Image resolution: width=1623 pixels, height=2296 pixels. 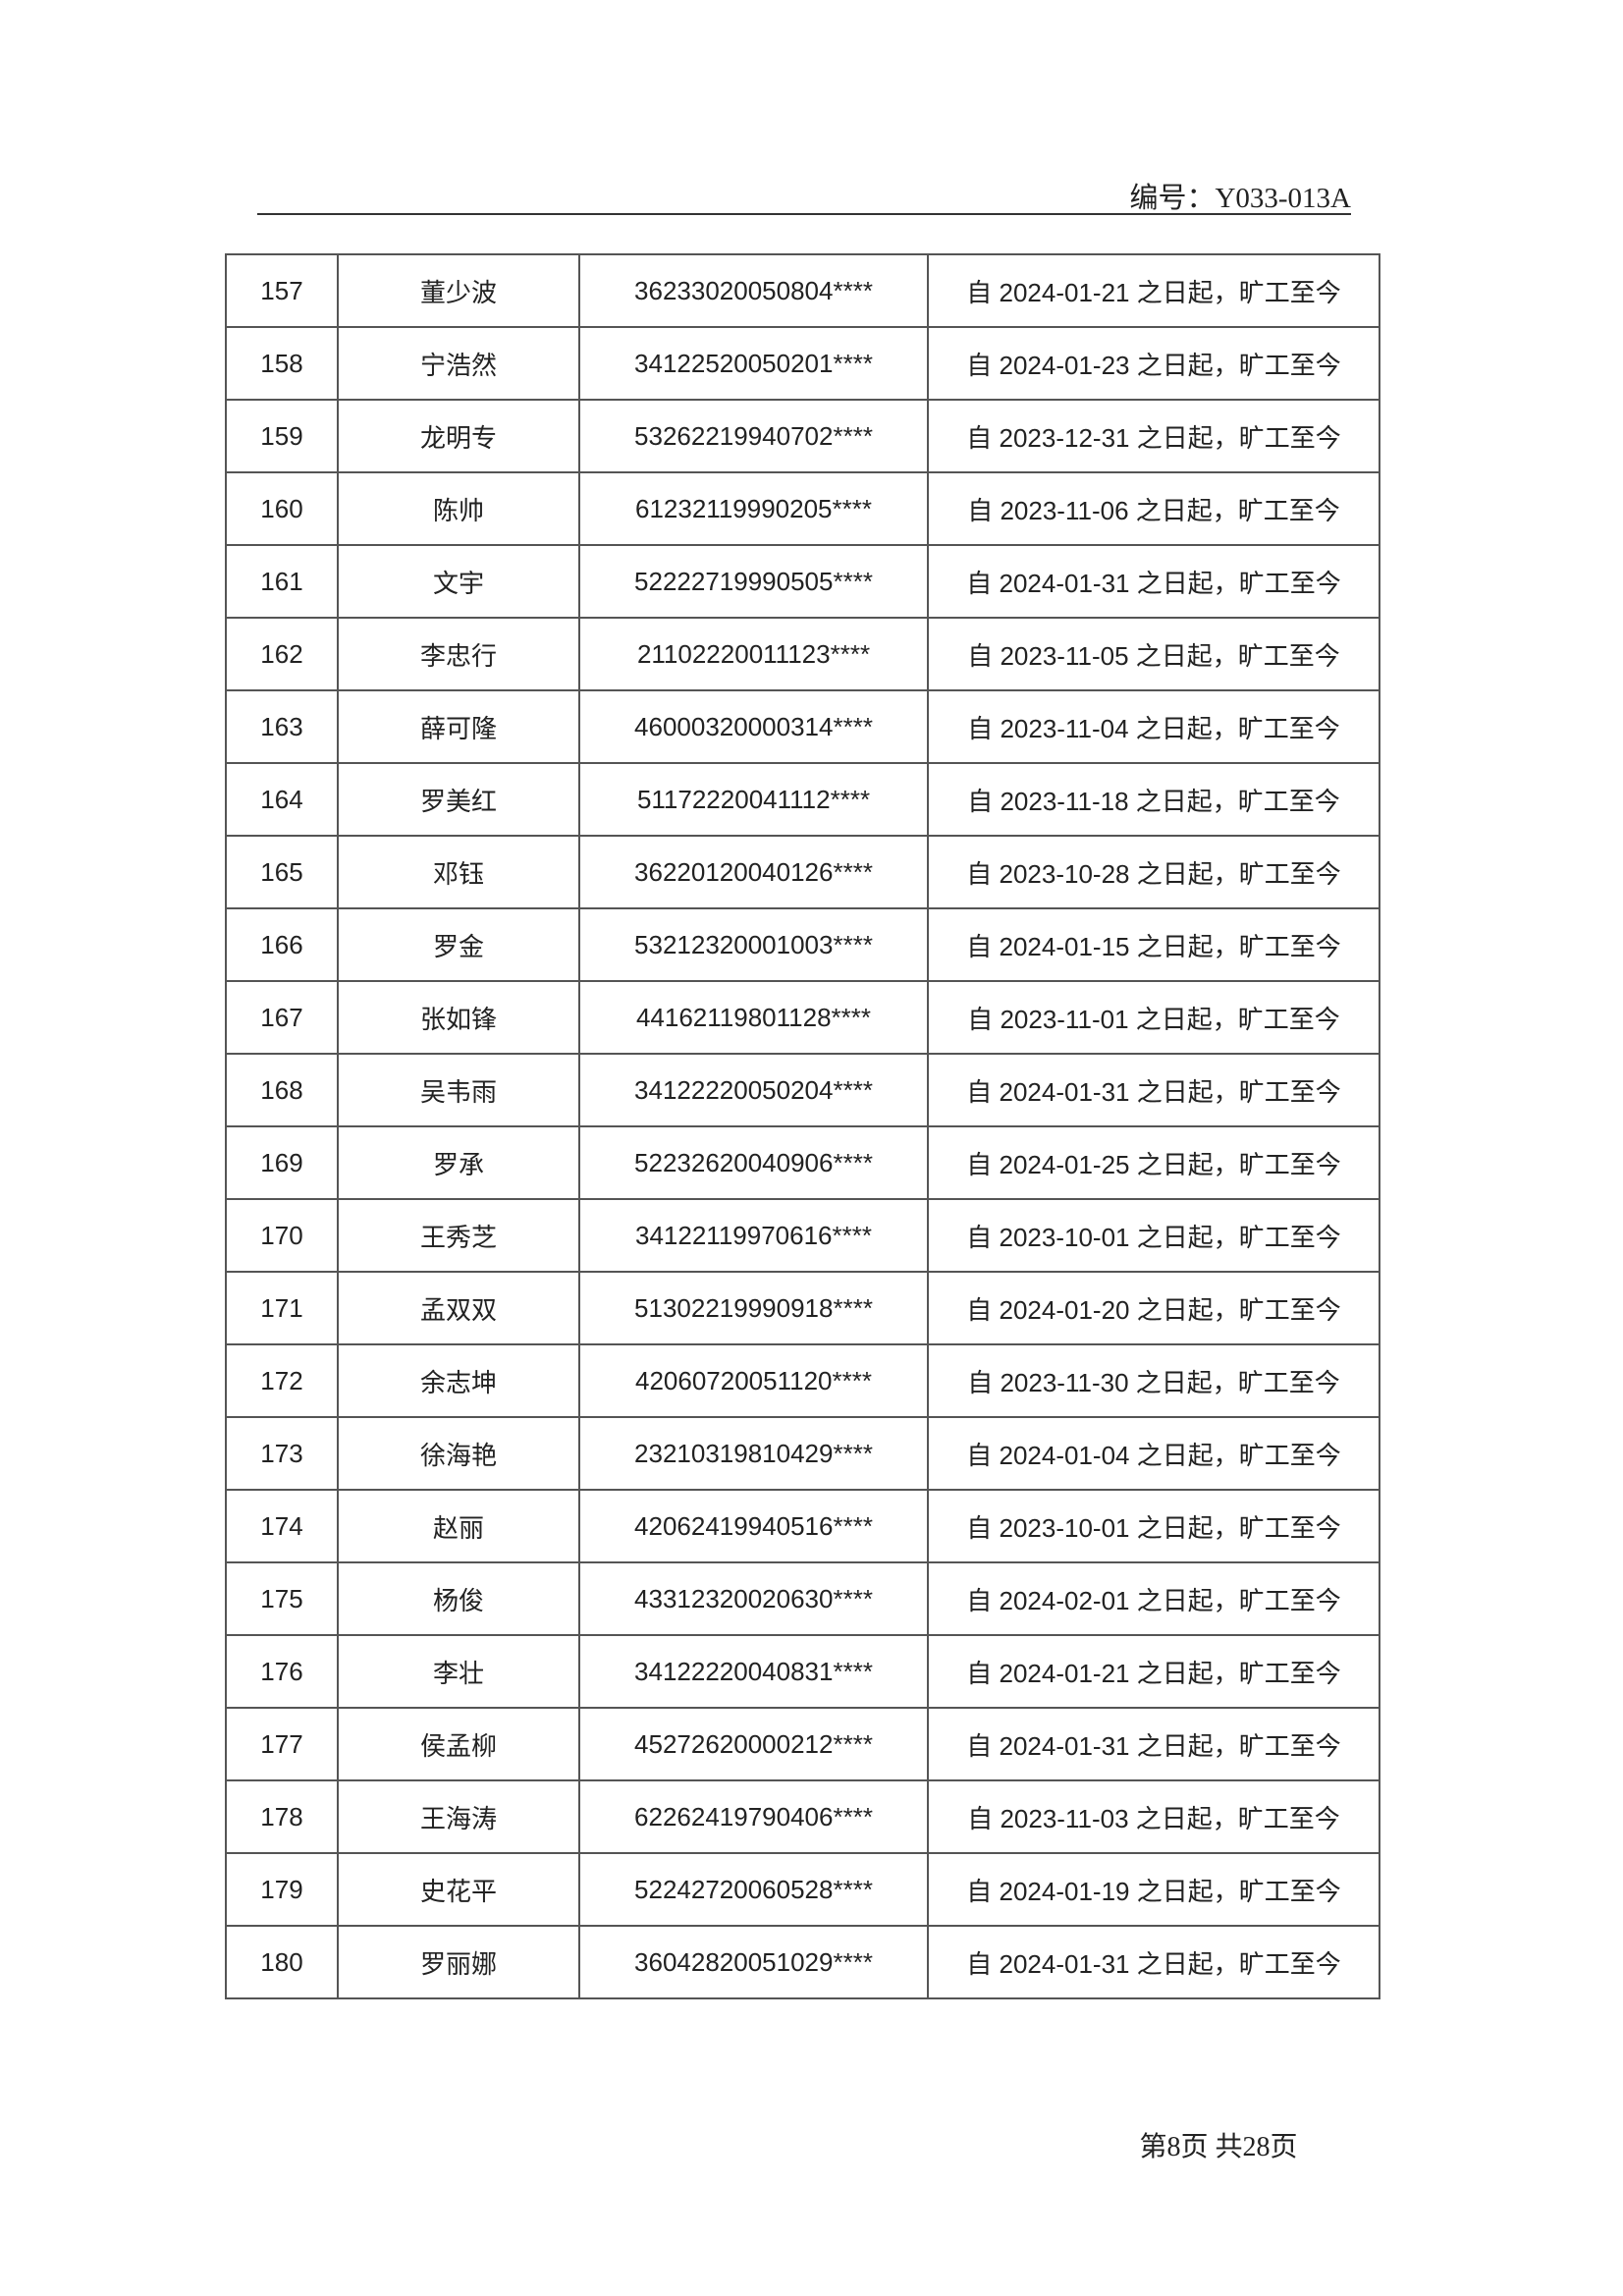 I want to click on employee-name: 徐海艳, so click(x=458, y=1453).